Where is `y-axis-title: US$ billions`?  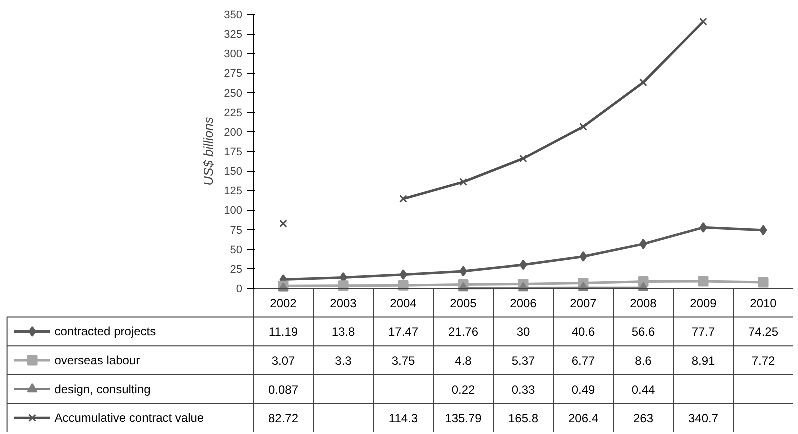 y-axis-title: US$ billions is located at coordinates (208, 151).